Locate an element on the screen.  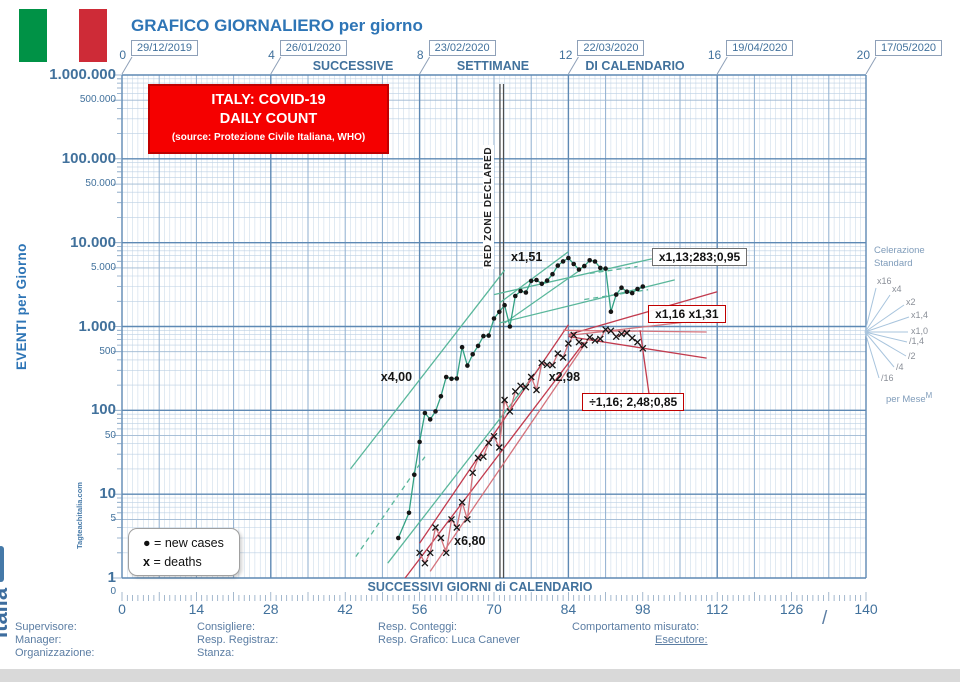
trend-red-box-connector is located at coordinates (644, 363).